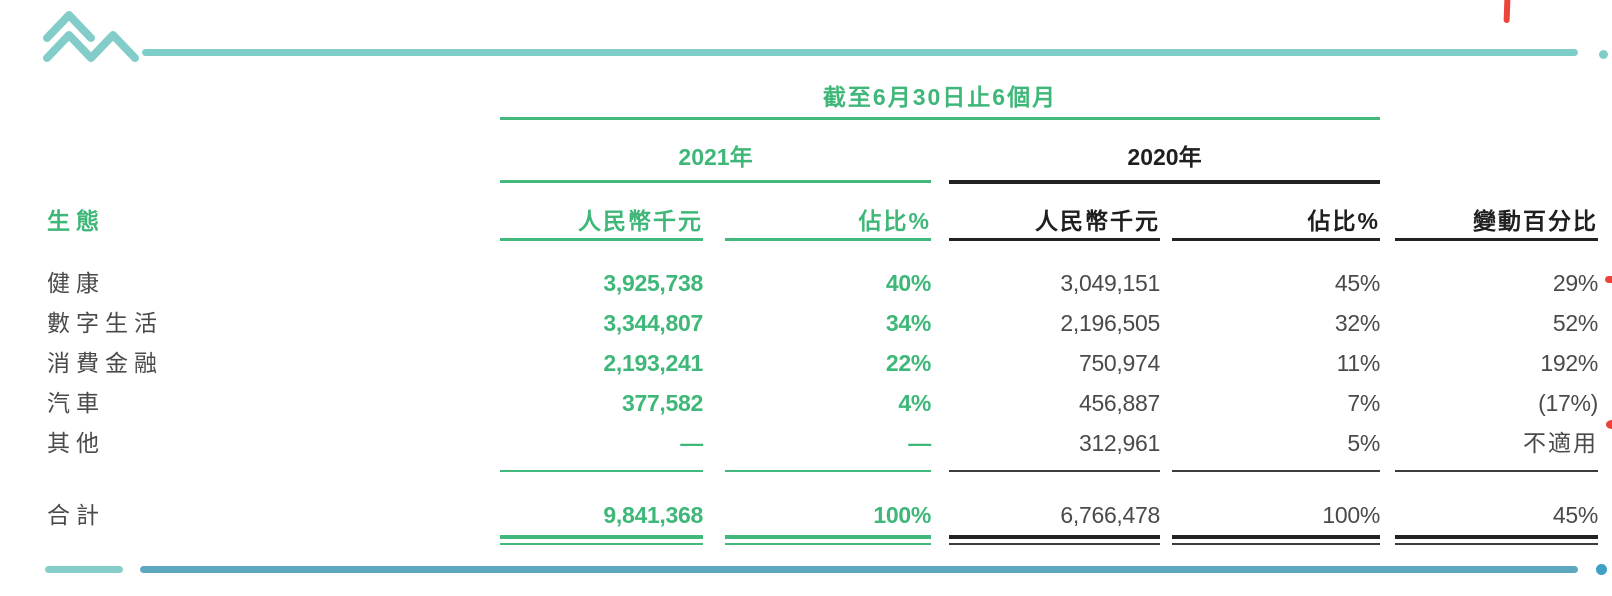 The image size is (1612, 596). What do you see at coordinates (653, 283) in the screenshot?
I see `amount-2021-cell: 3,925,738` at bounding box center [653, 283].